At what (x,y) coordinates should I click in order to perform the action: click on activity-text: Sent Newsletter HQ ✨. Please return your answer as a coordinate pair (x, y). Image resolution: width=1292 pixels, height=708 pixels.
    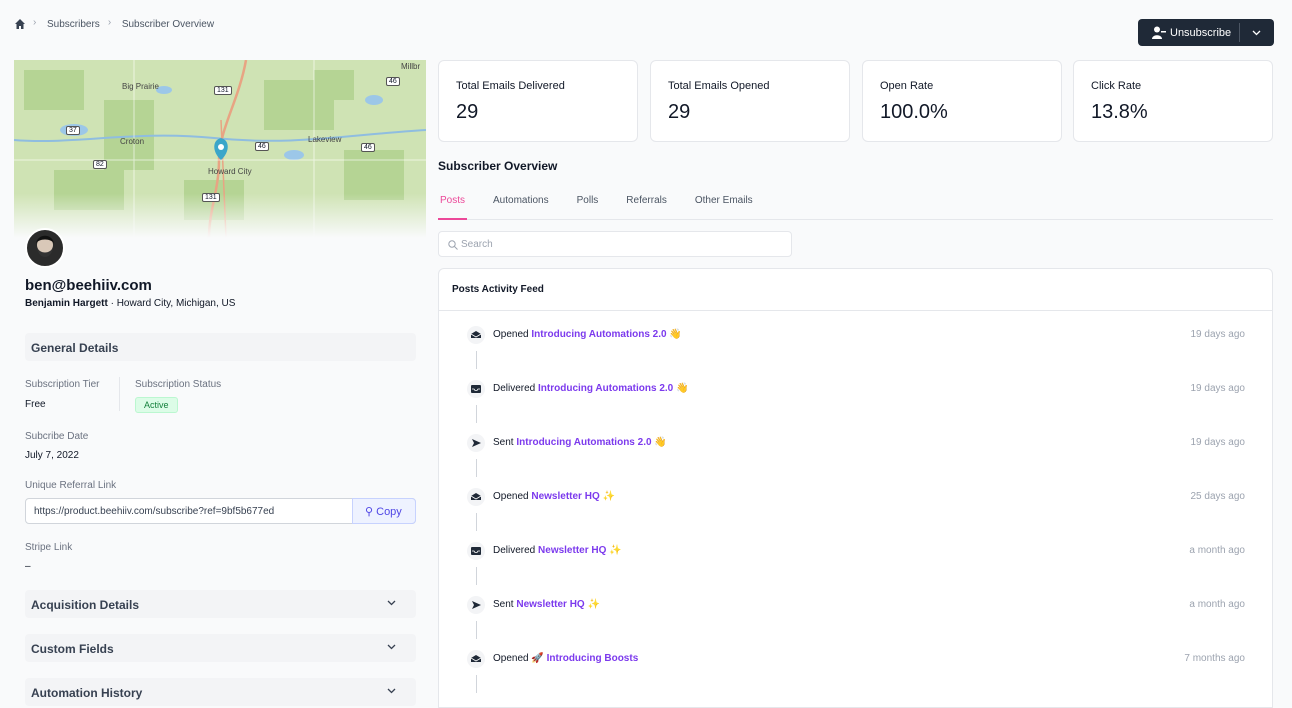
    Looking at the image, I should click on (546, 604).